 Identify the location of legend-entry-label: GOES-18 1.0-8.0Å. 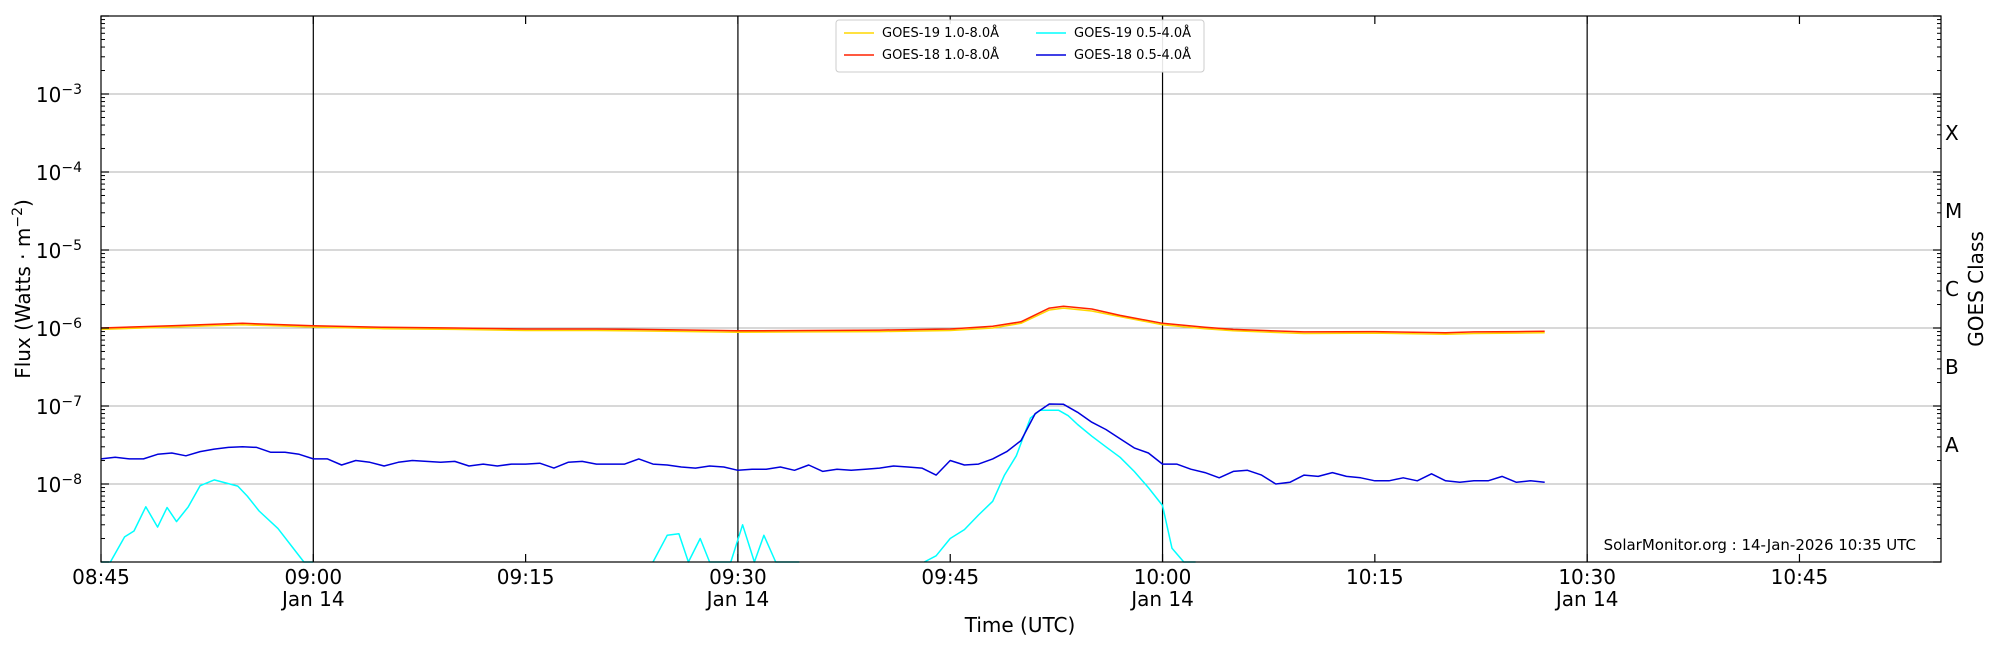
(940, 55).